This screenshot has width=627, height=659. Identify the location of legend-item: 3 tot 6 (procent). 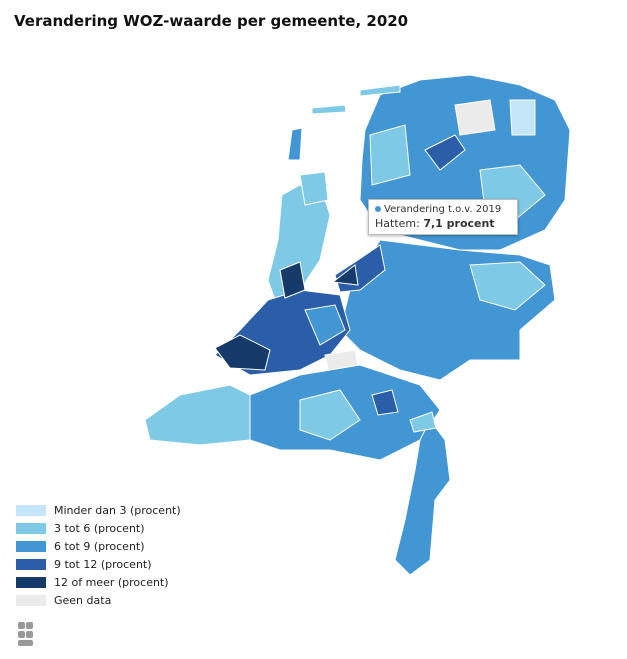
(98, 528).